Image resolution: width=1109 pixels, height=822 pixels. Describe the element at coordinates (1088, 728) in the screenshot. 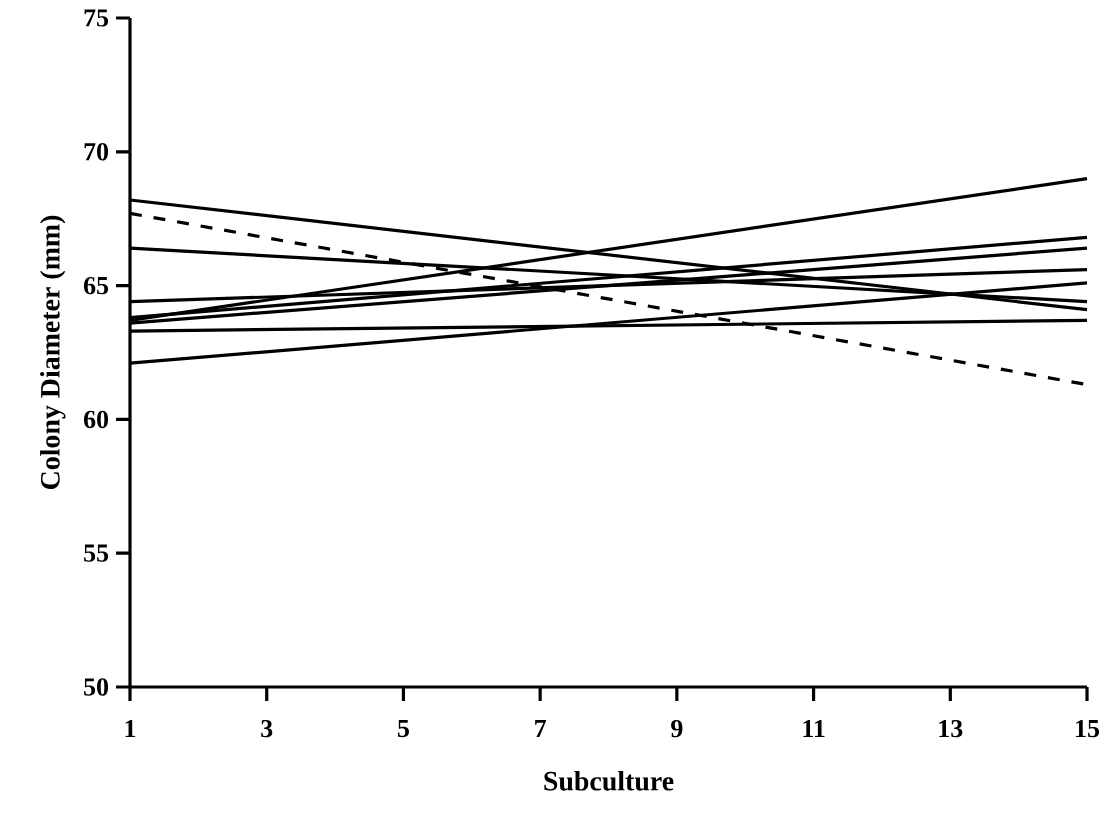

I see `x-tick-label: 15` at that location.